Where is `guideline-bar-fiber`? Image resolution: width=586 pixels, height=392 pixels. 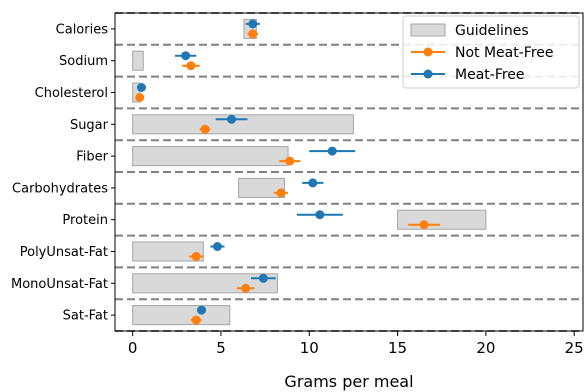
guideline-bar-fiber is located at coordinates (210, 156).